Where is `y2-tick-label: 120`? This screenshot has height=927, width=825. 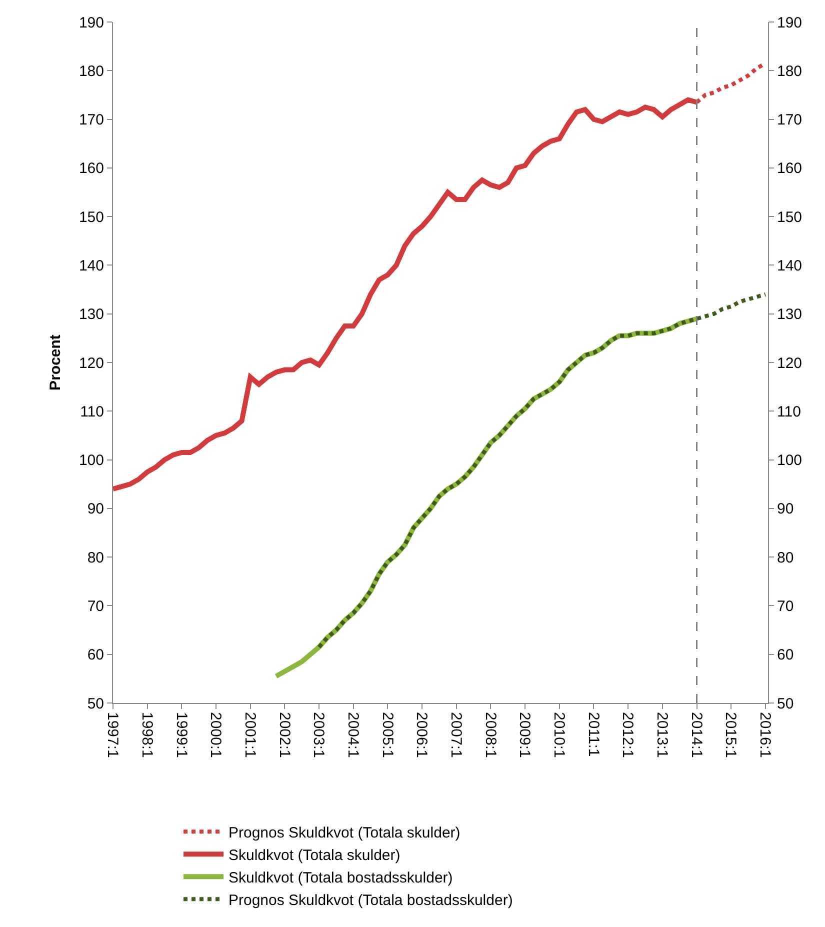 y2-tick-label: 120 is located at coordinates (789, 363).